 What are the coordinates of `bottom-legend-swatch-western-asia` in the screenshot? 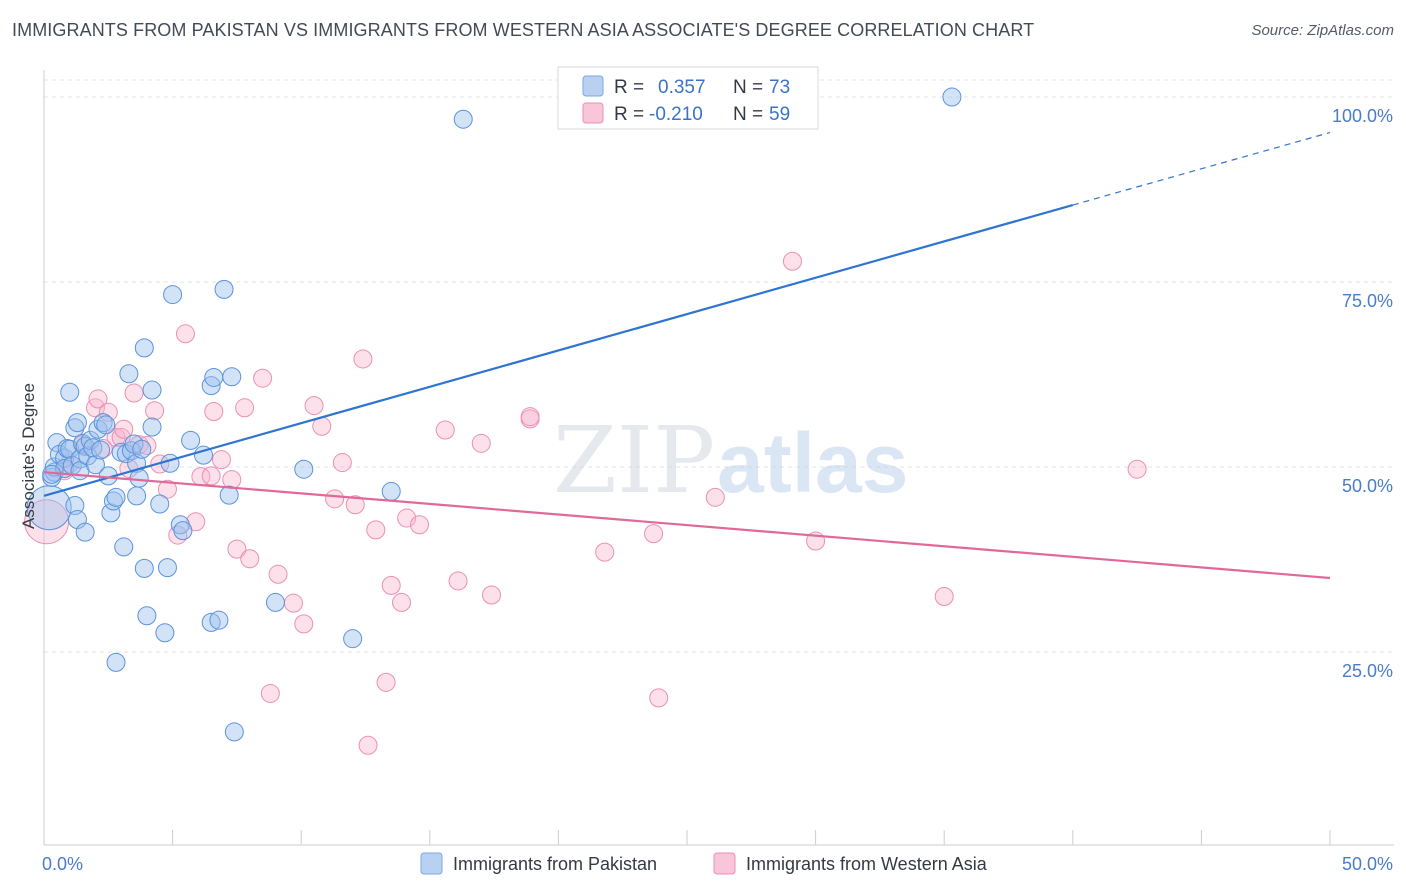 It's located at (724, 863).